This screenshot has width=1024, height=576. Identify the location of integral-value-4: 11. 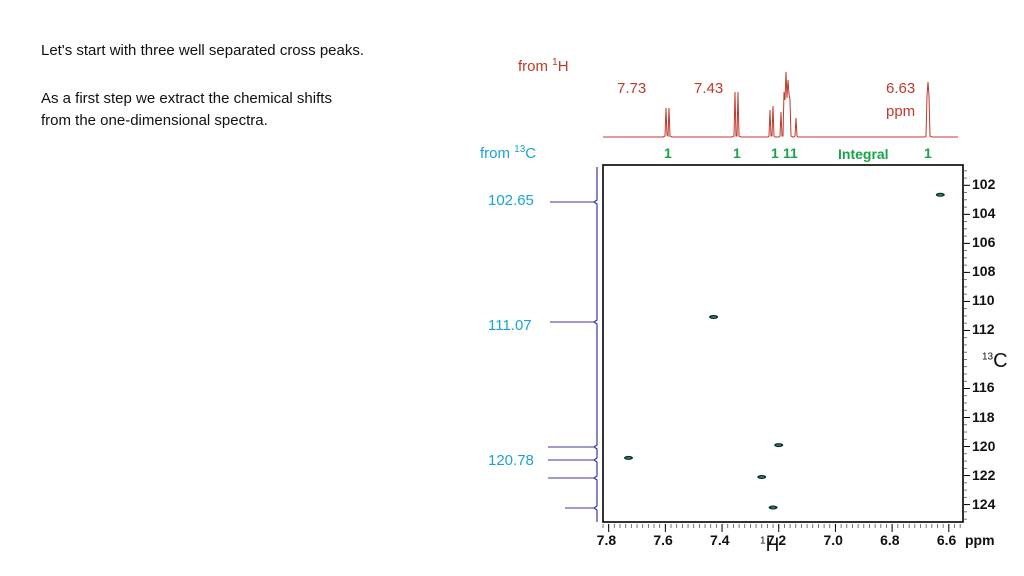
(790, 153).